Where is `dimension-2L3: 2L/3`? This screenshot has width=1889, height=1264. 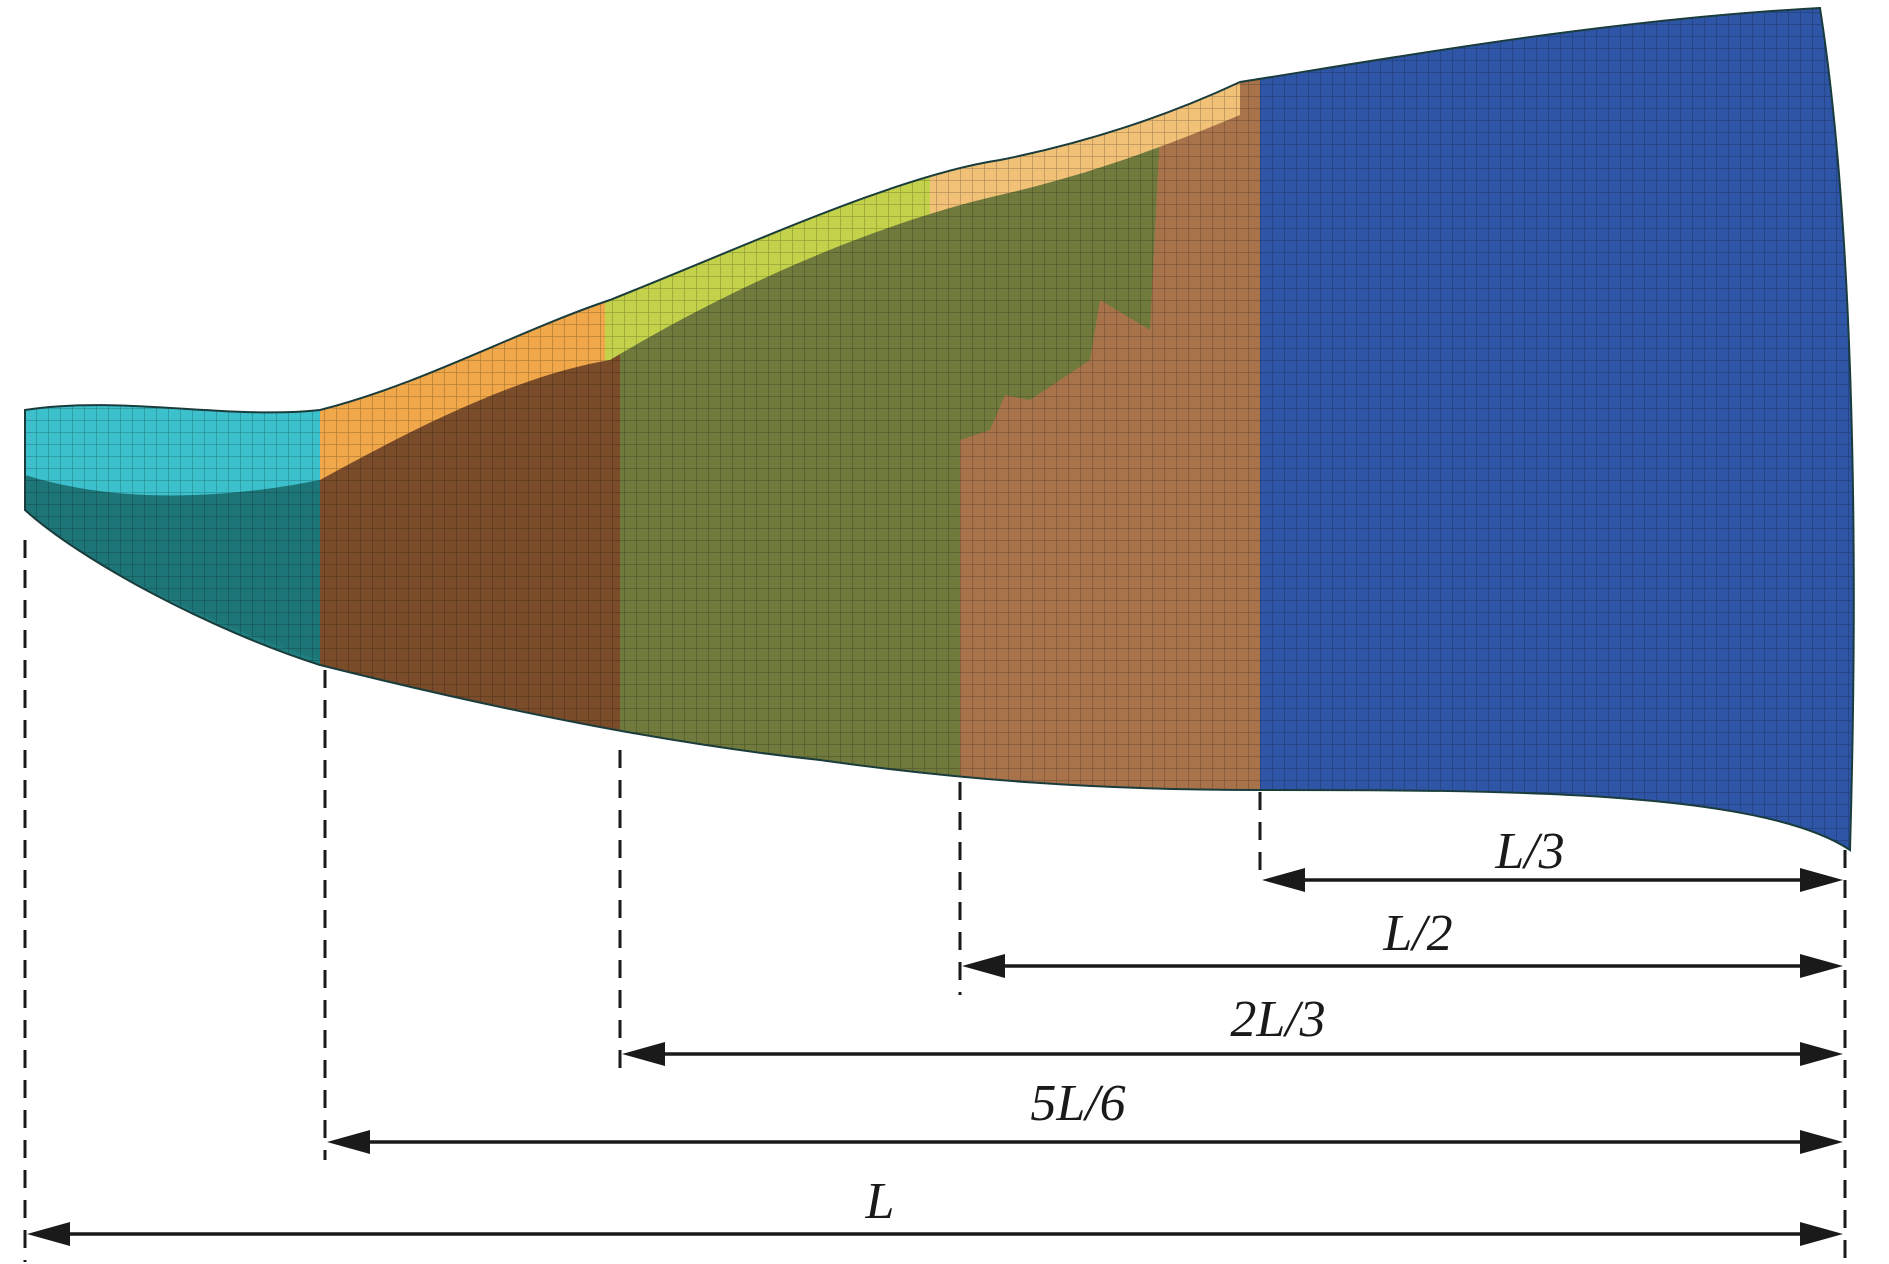
dimension-2L3: 2L/3 is located at coordinates (1232, 1028).